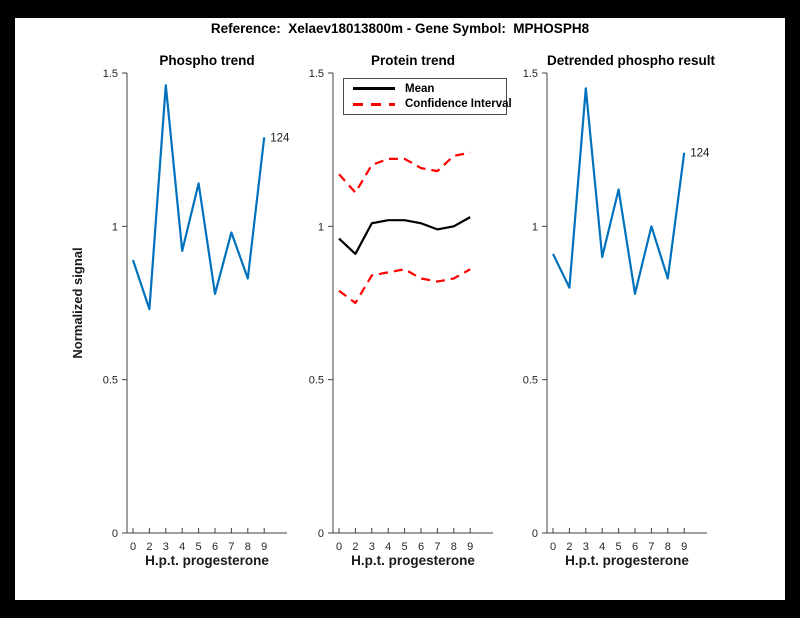 The height and width of the screenshot is (618, 800). I want to click on legend: Mean Confidence Interval, so click(427, 96).